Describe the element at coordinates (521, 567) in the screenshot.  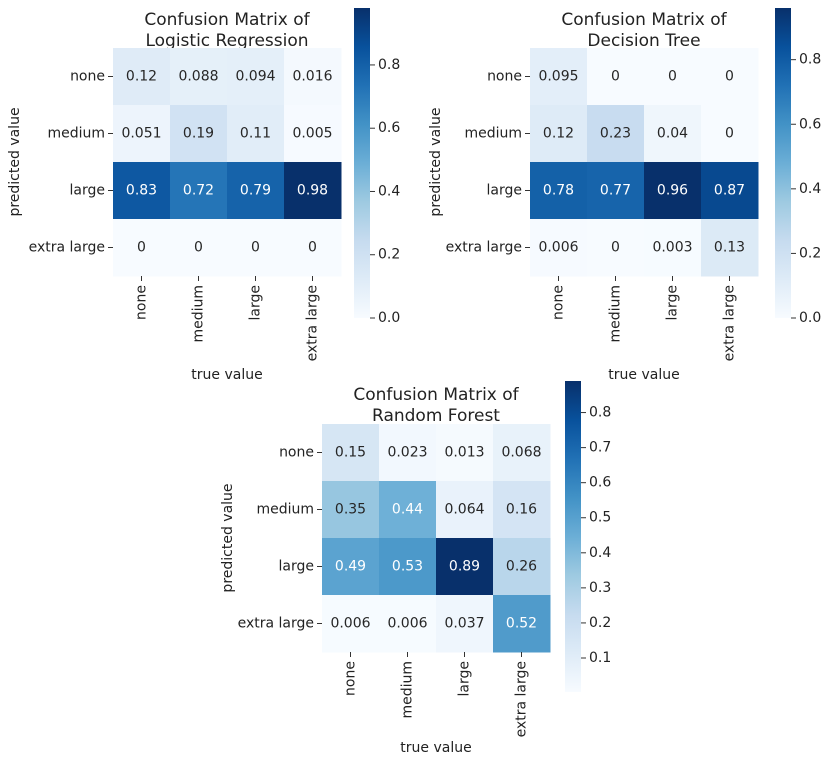
I see `cell-label: 0.26` at that location.